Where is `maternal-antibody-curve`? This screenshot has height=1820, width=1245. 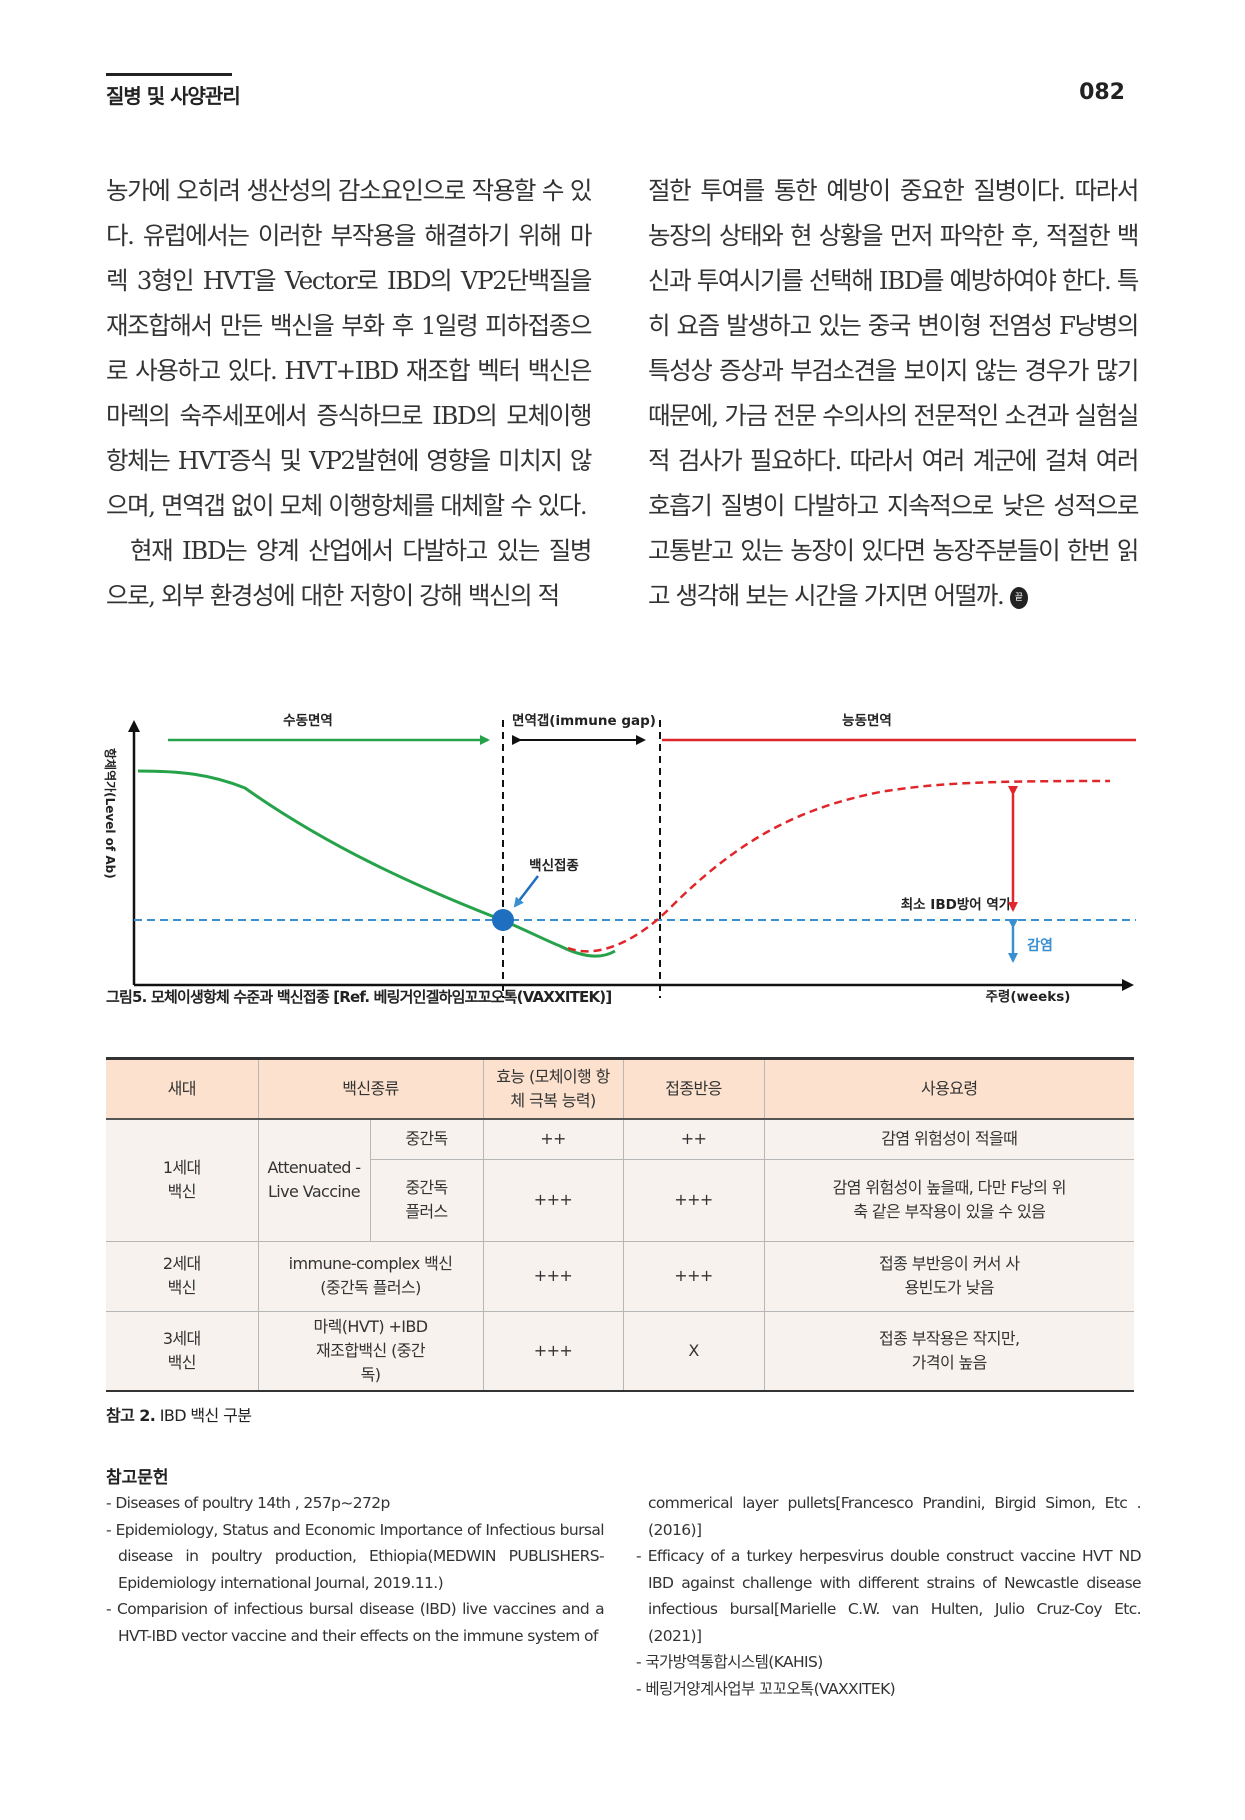
maternal-antibody-curve is located at coordinates (376, 863).